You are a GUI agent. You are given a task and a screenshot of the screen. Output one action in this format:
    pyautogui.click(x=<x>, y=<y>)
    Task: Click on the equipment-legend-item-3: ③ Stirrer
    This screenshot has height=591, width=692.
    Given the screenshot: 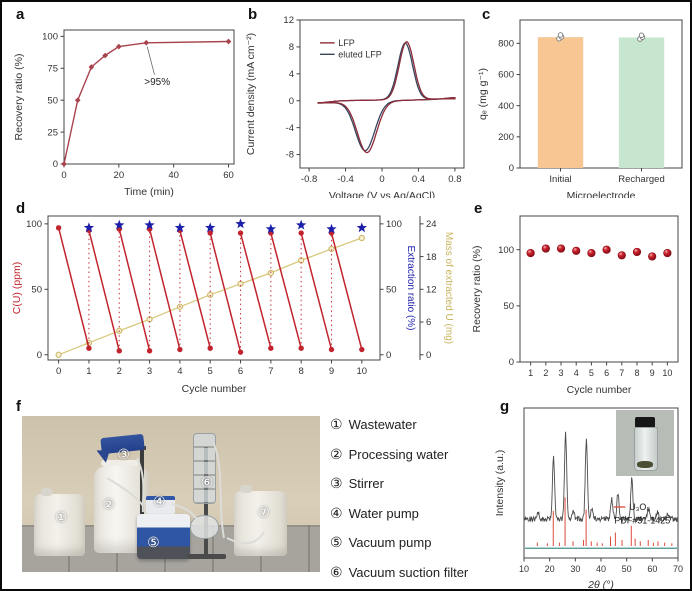 What is the action you would take?
    pyautogui.click(x=410, y=483)
    